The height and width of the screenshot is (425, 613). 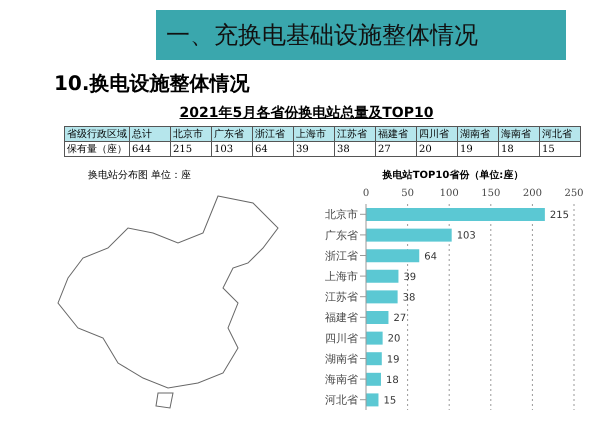 What do you see at coordinates (352, 134) in the screenshot?
I see `category-label: 江苏省` at bounding box center [352, 134].